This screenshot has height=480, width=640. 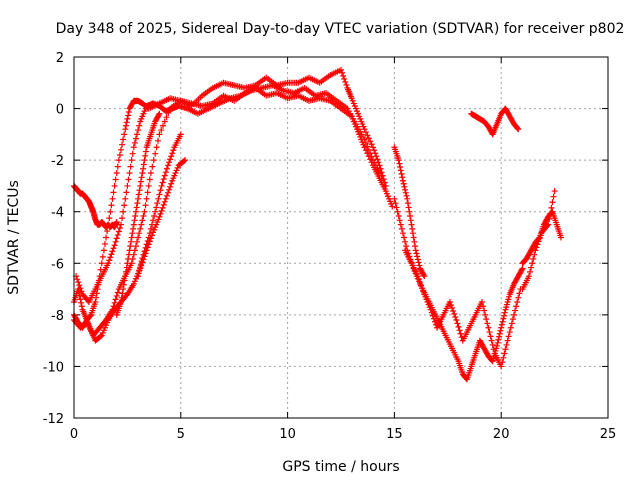 What do you see at coordinates (501, 434) in the screenshot?
I see `x-tick-label: 20` at bounding box center [501, 434].